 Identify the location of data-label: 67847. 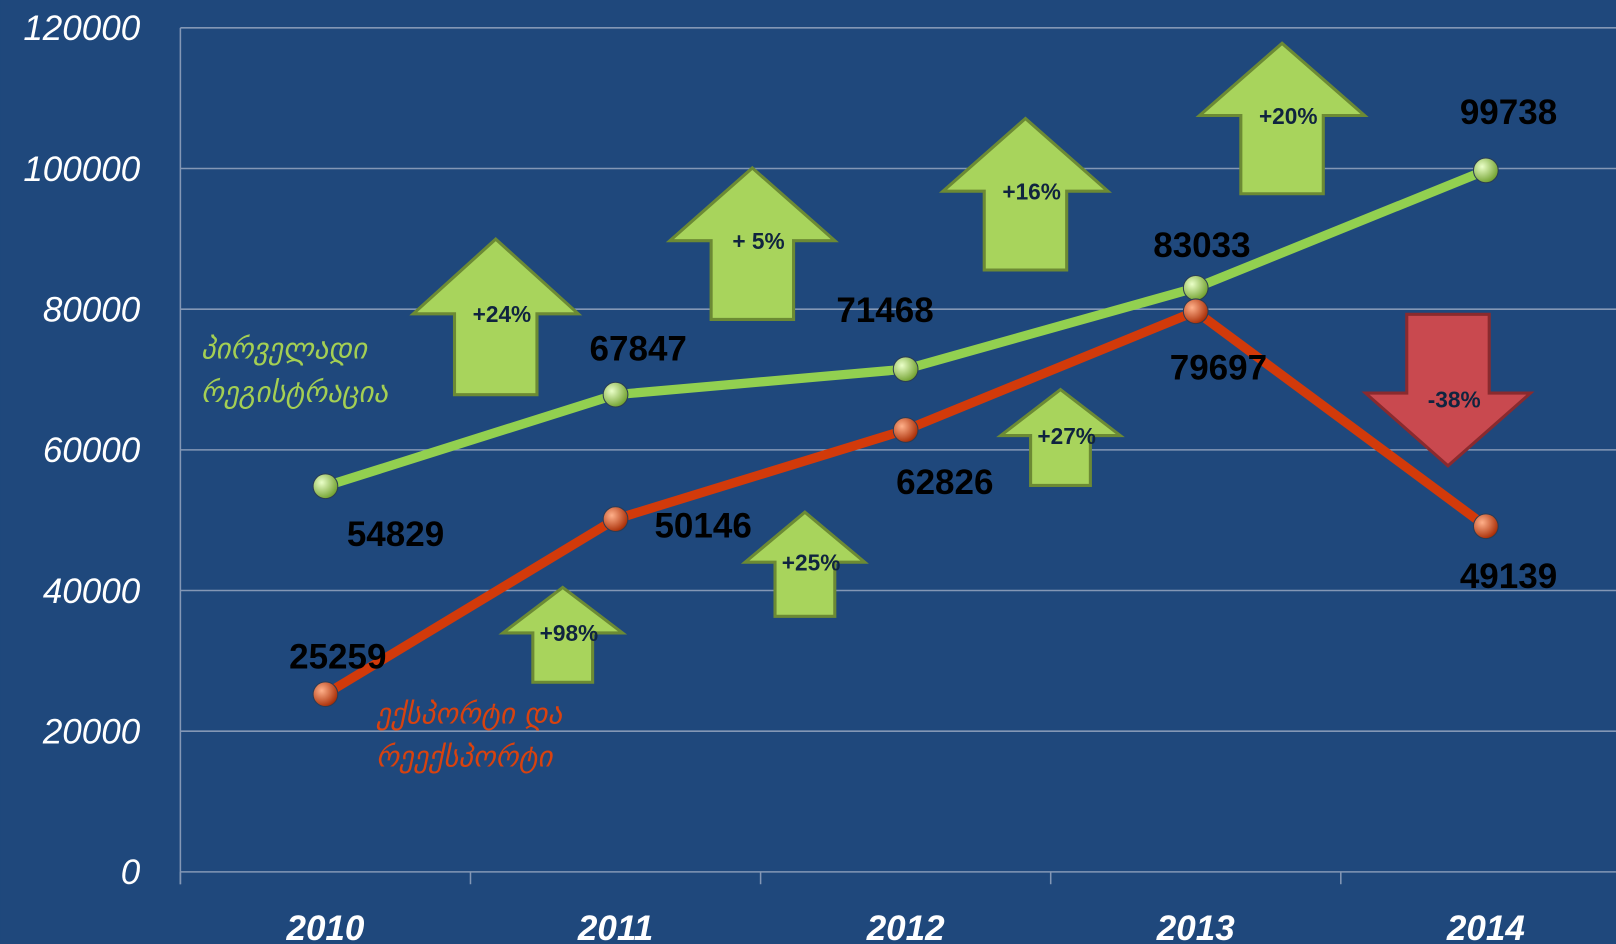
(638, 349).